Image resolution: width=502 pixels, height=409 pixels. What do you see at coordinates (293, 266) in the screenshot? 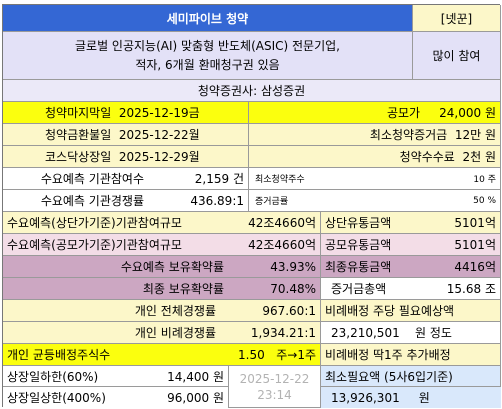
I see `lockup-value: 43.93%` at bounding box center [293, 266].